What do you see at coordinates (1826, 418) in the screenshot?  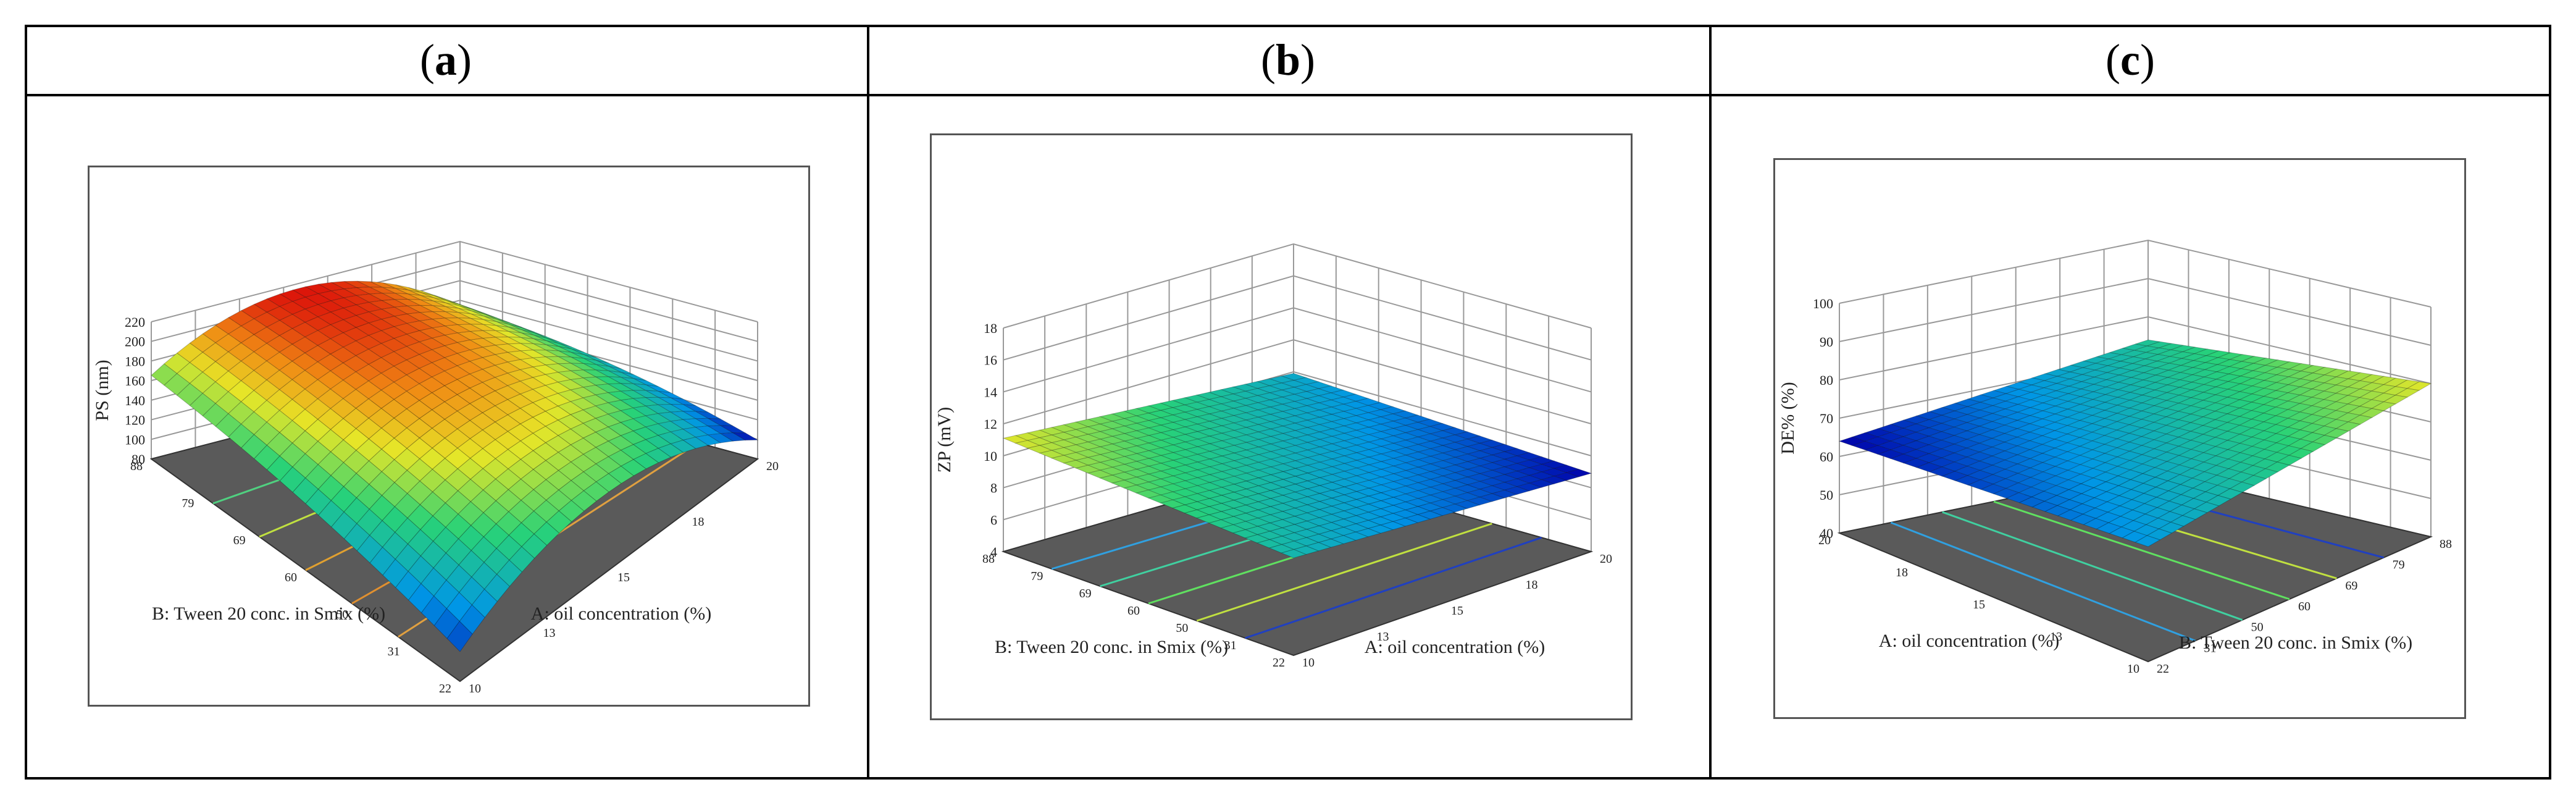 I see `z-tick-label: 70` at bounding box center [1826, 418].